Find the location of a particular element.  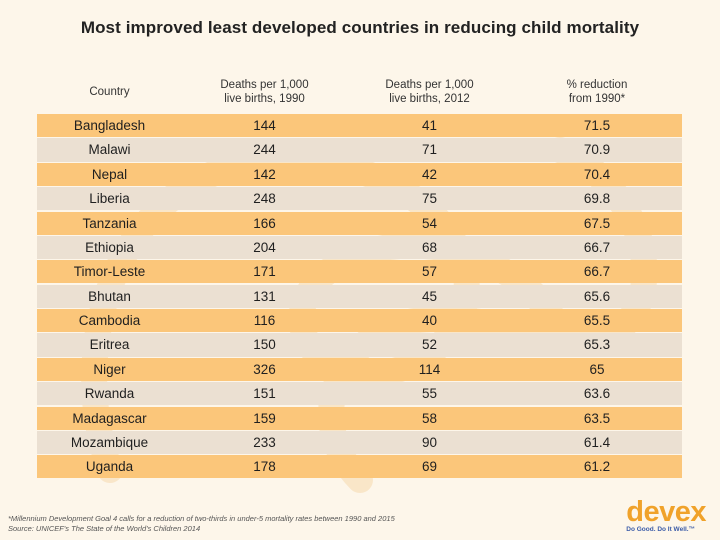

cell-deaths-2012: 41 is located at coordinates (429, 126).